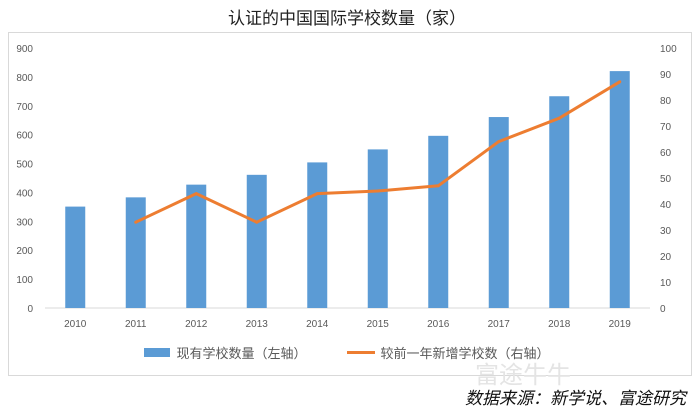 Image resolution: width=694 pixels, height=413 pixels. Describe the element at coordinates (378, 324) in the screenshot. I see `x-tick-label: 2015` at that location.